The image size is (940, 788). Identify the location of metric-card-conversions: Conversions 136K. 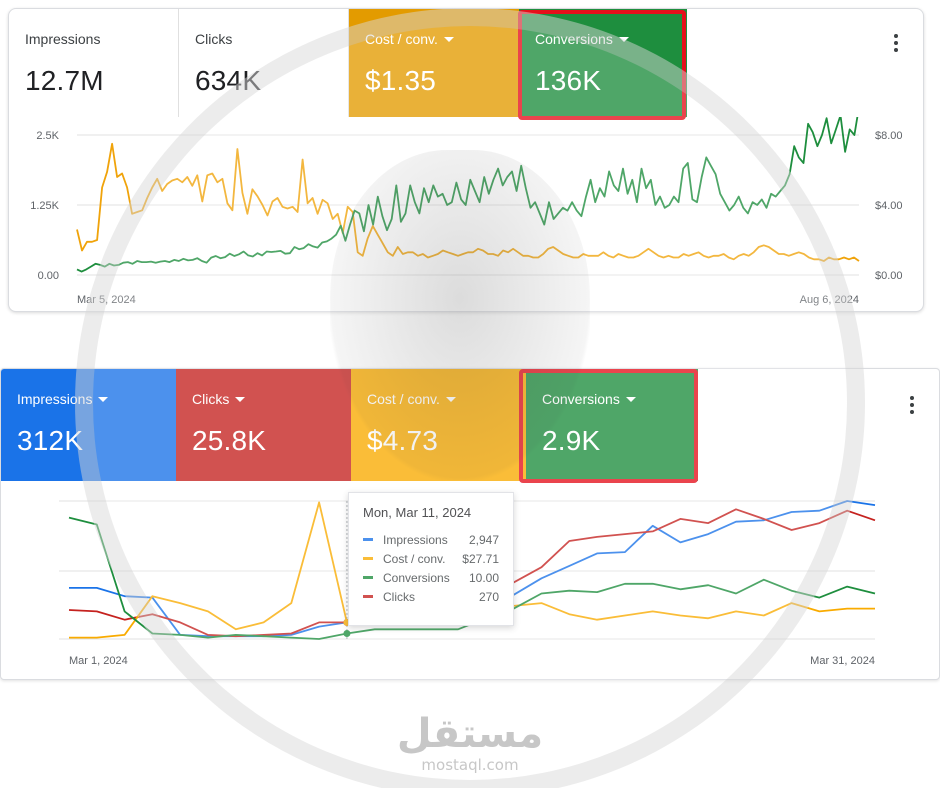
(603, 63).